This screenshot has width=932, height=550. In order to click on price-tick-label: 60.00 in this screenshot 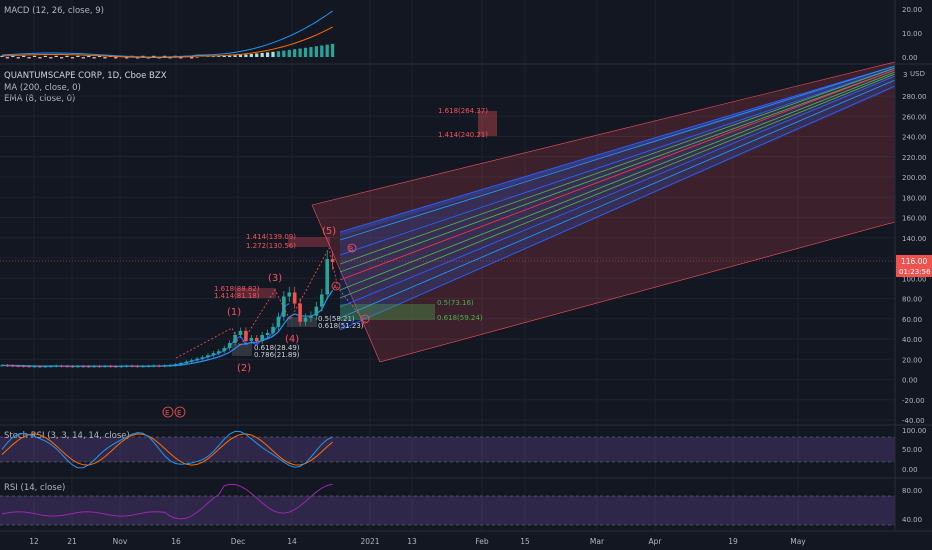, I will do `click(912, 320)`.